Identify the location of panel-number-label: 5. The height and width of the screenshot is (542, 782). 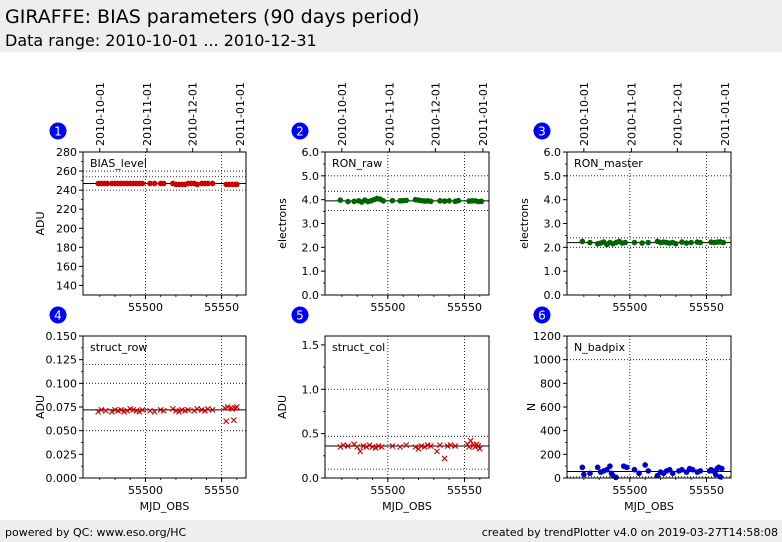
(300, 316).